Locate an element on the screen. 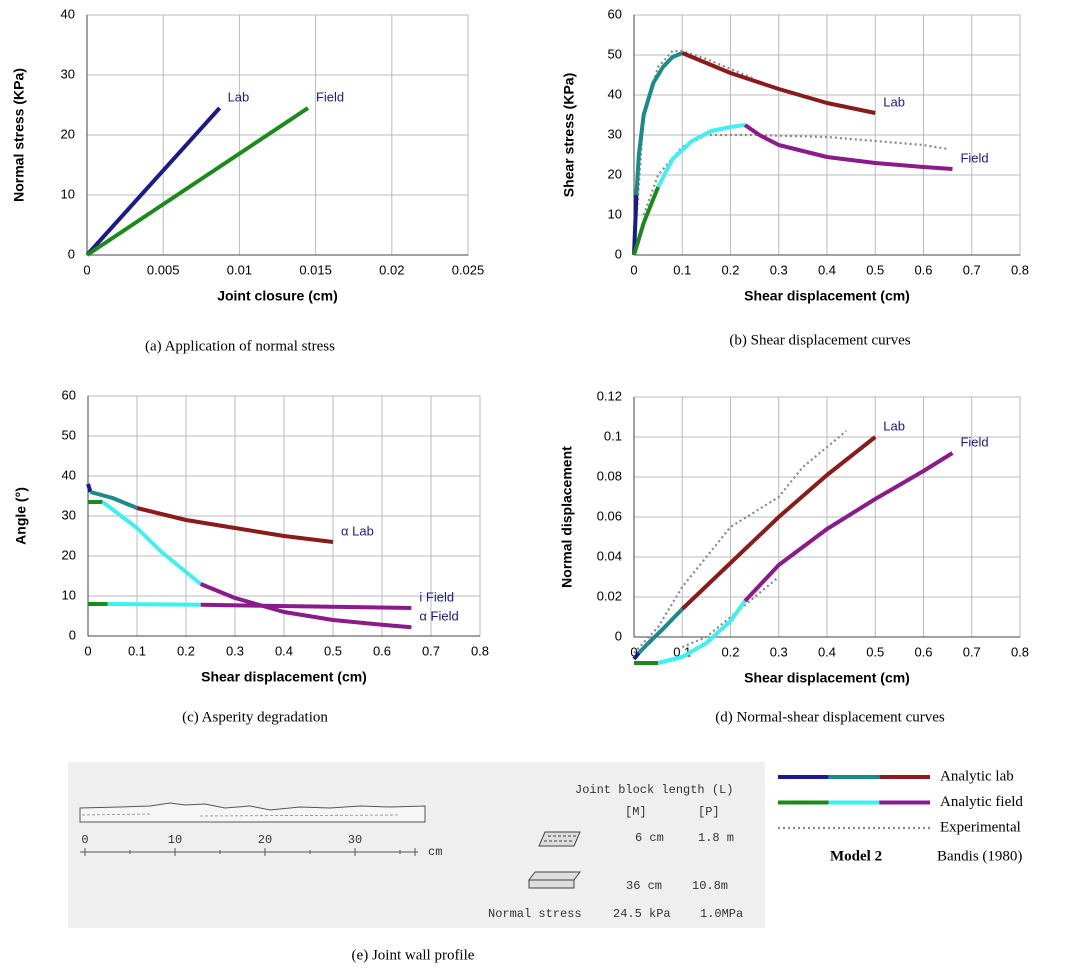  legend-label: Experimental is located at coordinates (980, 827).